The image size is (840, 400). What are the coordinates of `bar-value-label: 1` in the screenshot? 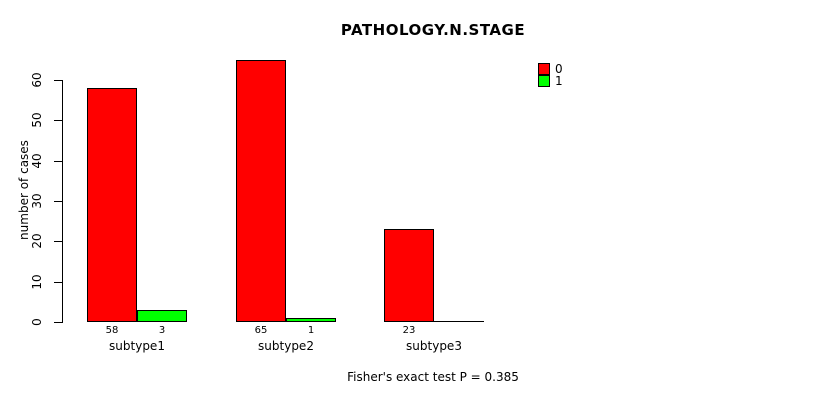 It's located at (311, 330).